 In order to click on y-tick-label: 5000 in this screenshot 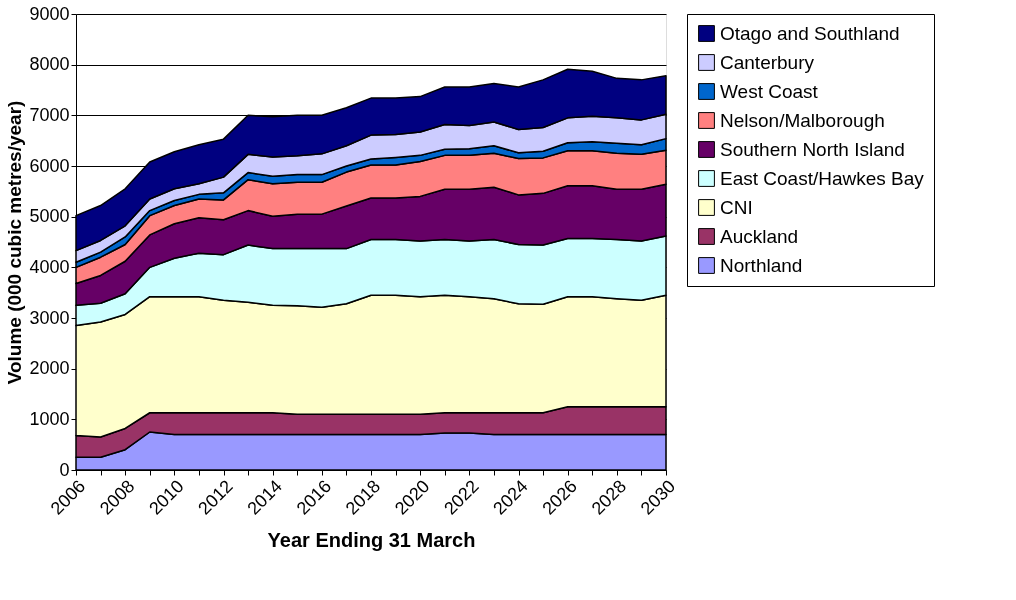, I will do `click(49, 216)`.